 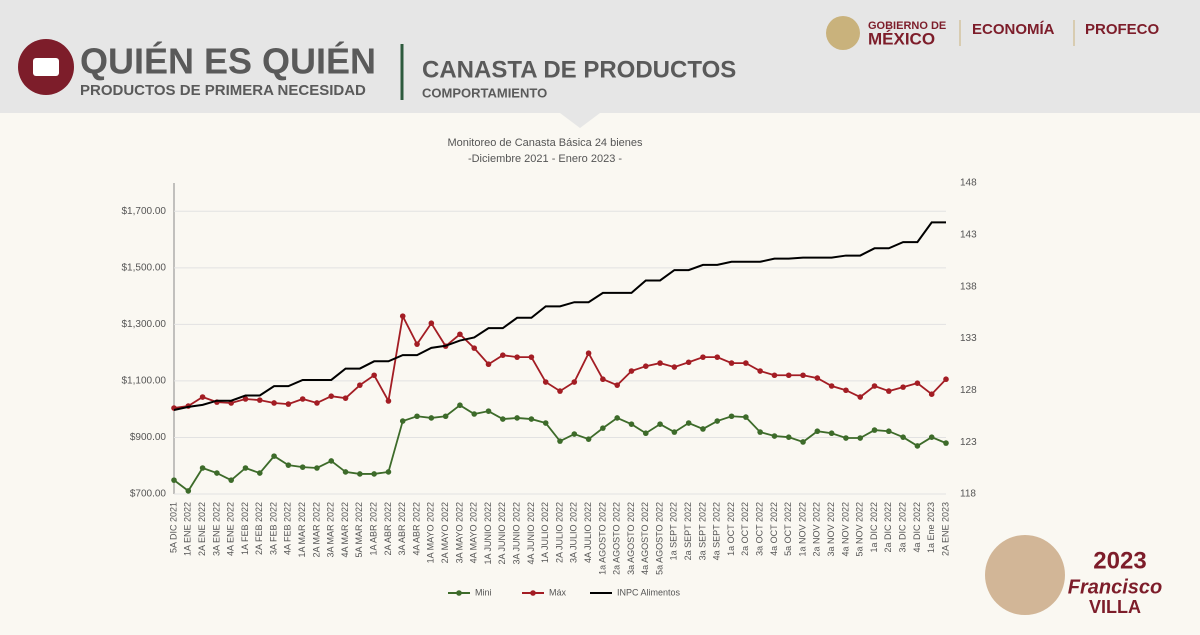 I want to click on x-tick-label: 1a NOV 2022, so click(x=802, y=529).